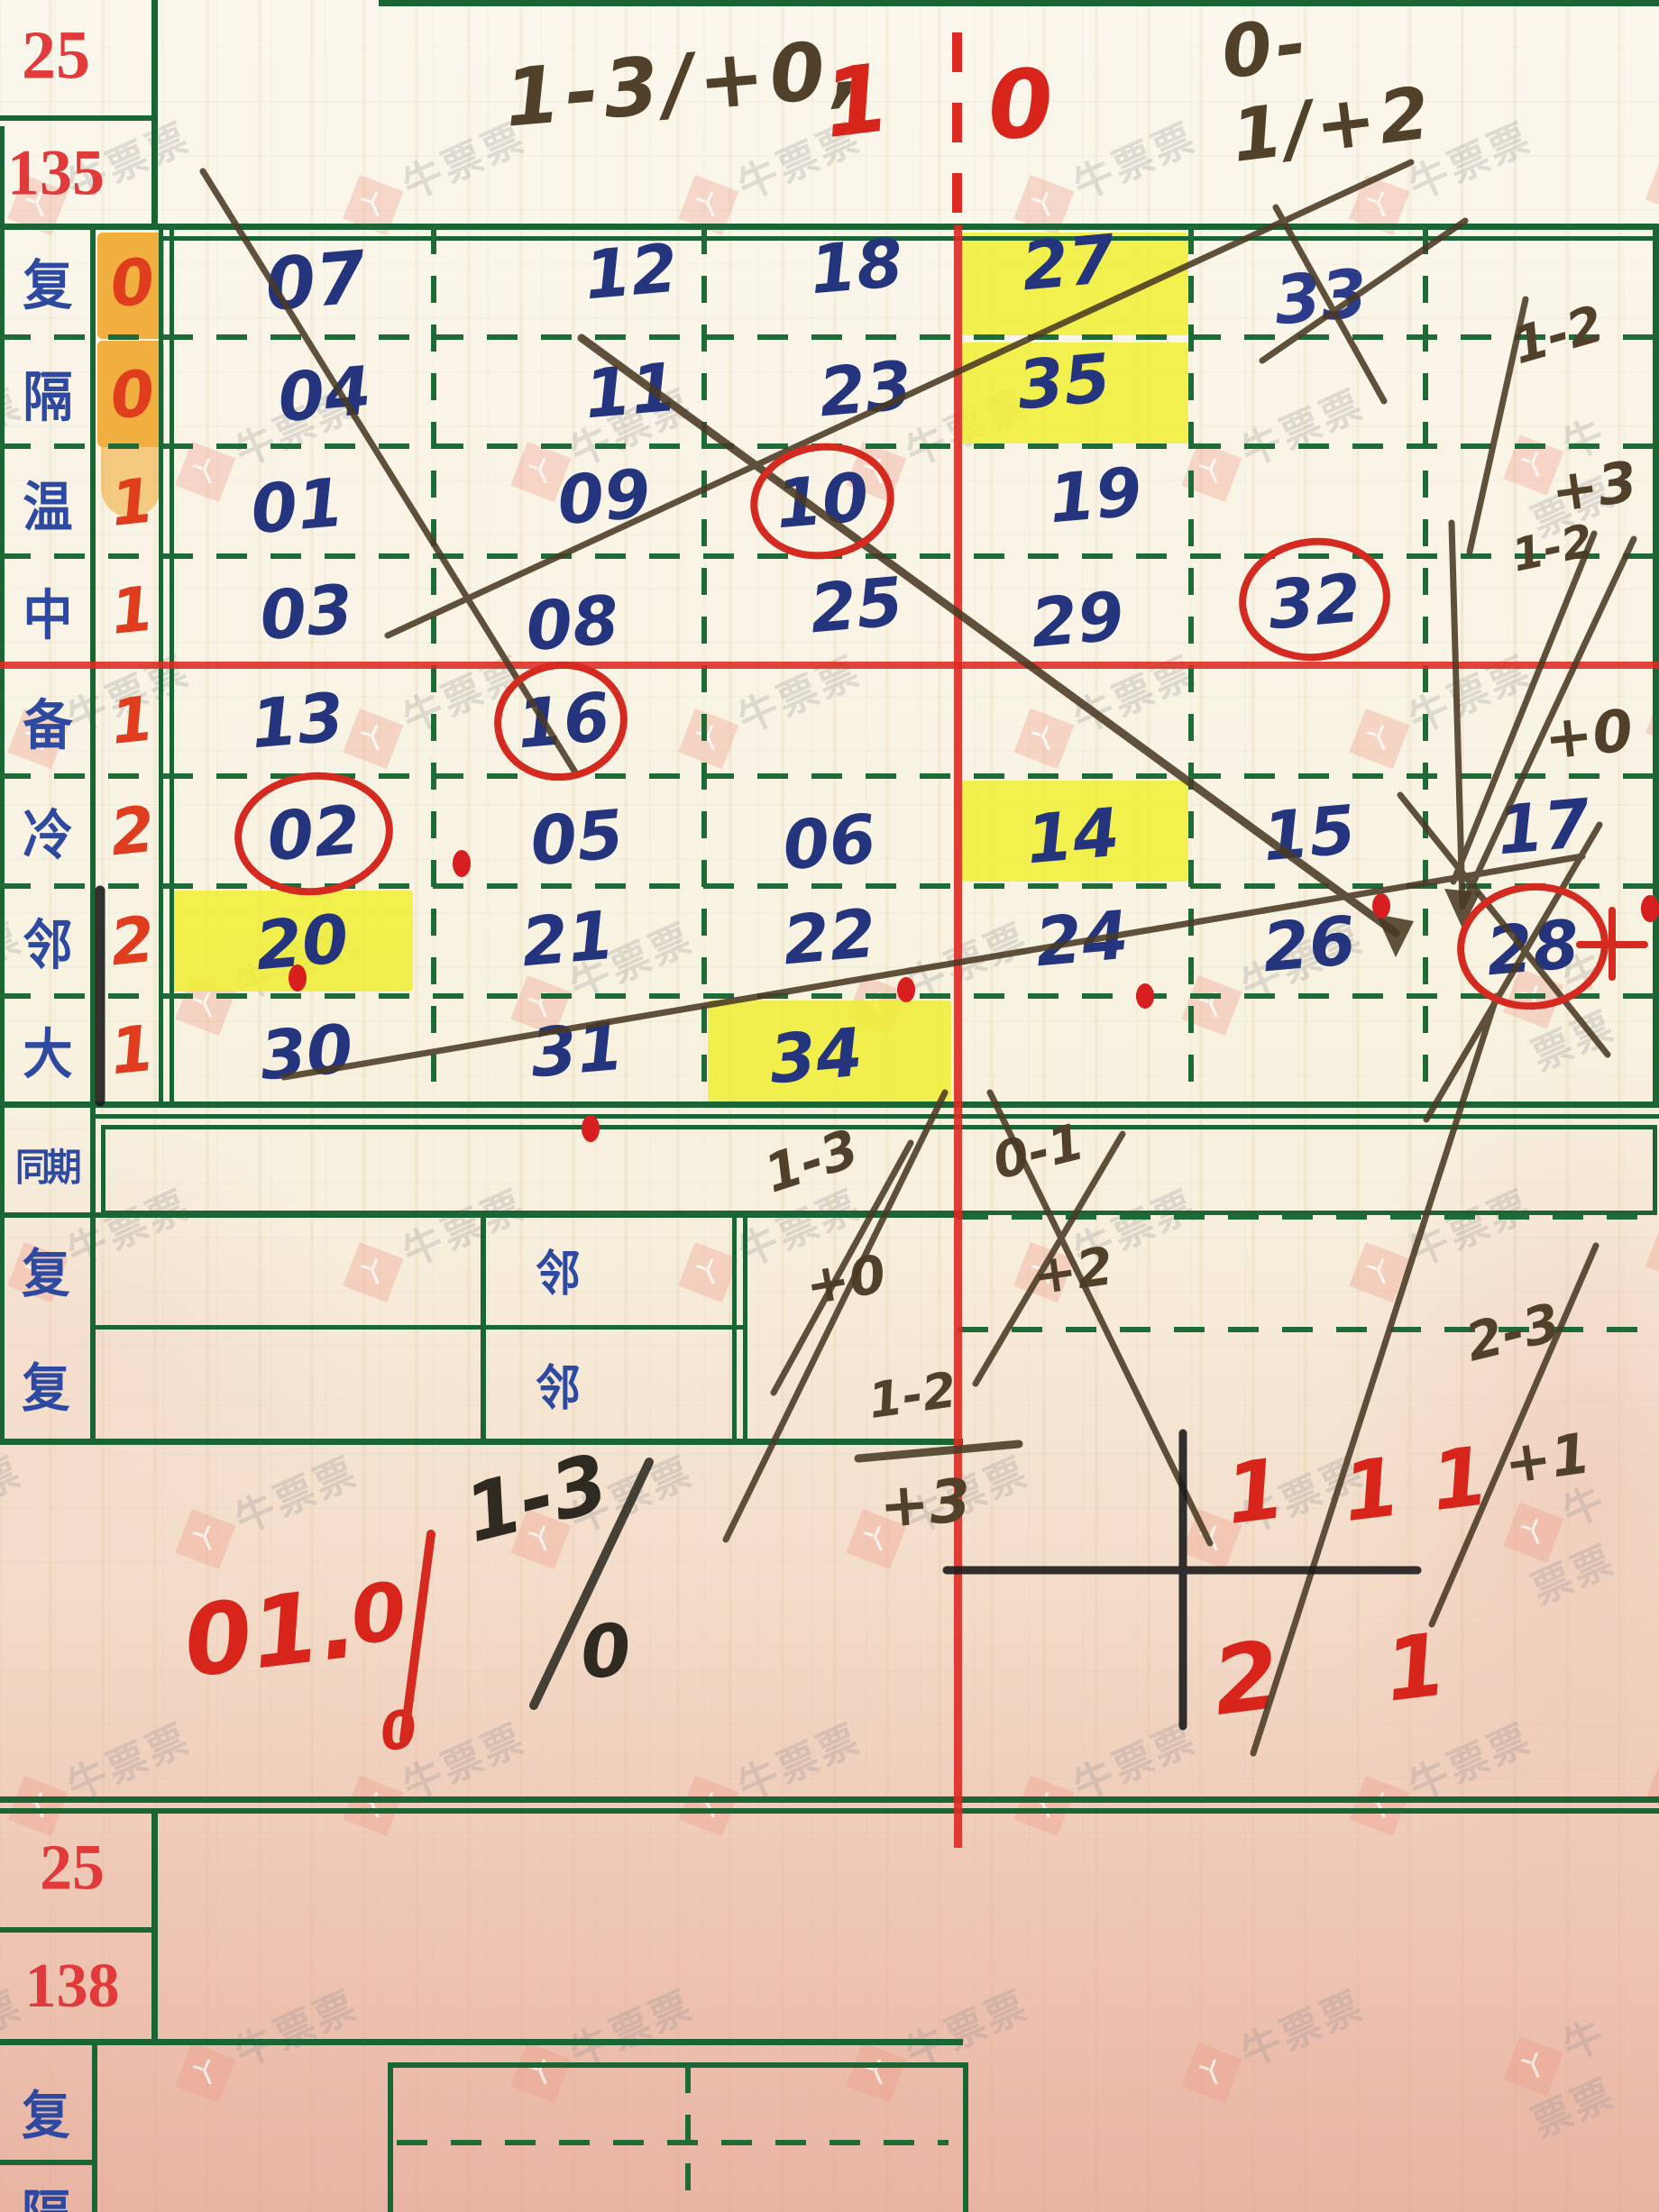  What do you see at coordinates (479, 1215) in the screenshot?
I see `fu-row-top` at bounding box center [479, 1215].